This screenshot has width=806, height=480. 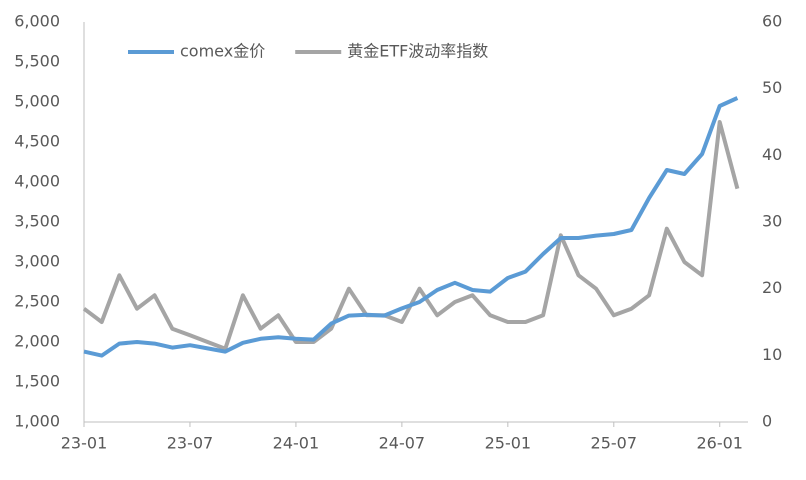 I want to click on y-tick-label: 5,500, so click(x=37, y=61).